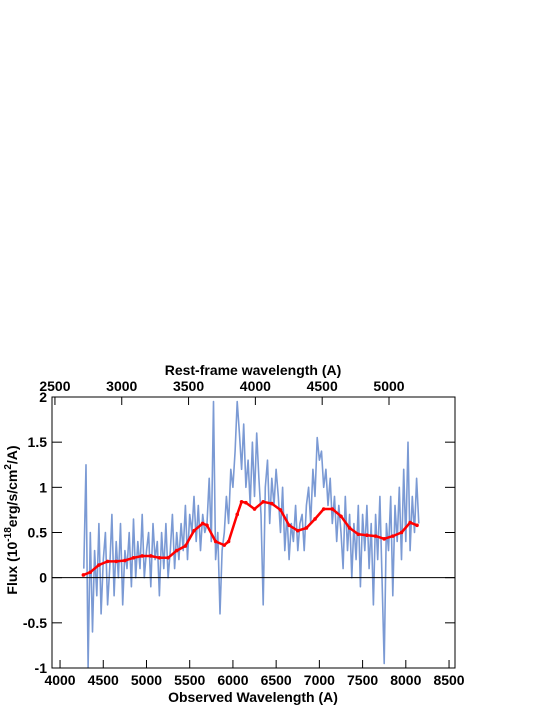 The image size is (545, 710). I want to click on y-axis-label: Flux (10-18erg/s/cm2/A), so click(11, 519).